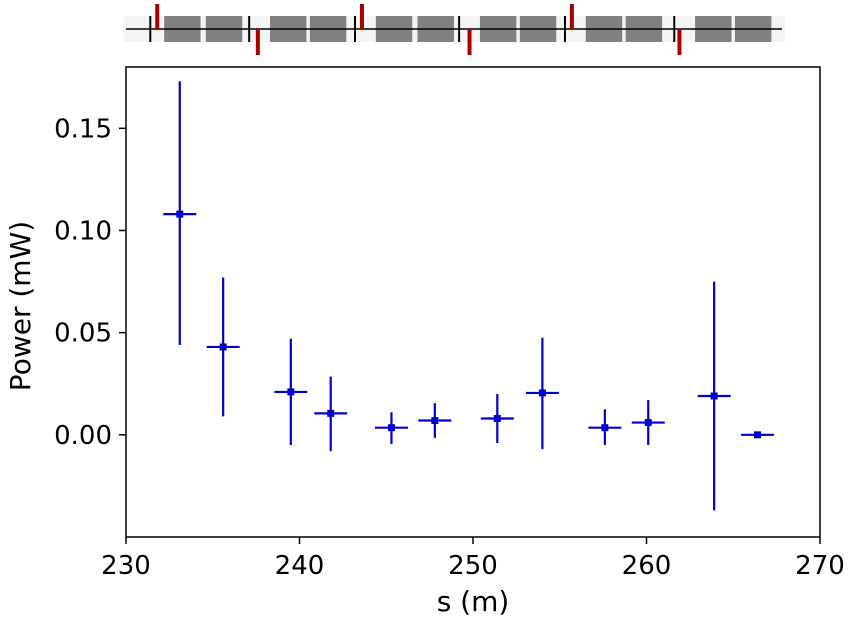 The height and width of the screenshot is (620, 852). I want to click on y-tick-label: 0.00, so click(83, 436).